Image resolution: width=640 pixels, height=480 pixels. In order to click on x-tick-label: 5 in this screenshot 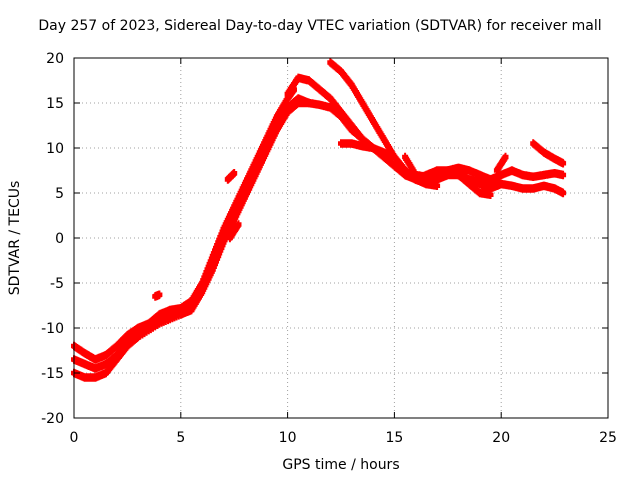, I will do `click(180, 438)`.